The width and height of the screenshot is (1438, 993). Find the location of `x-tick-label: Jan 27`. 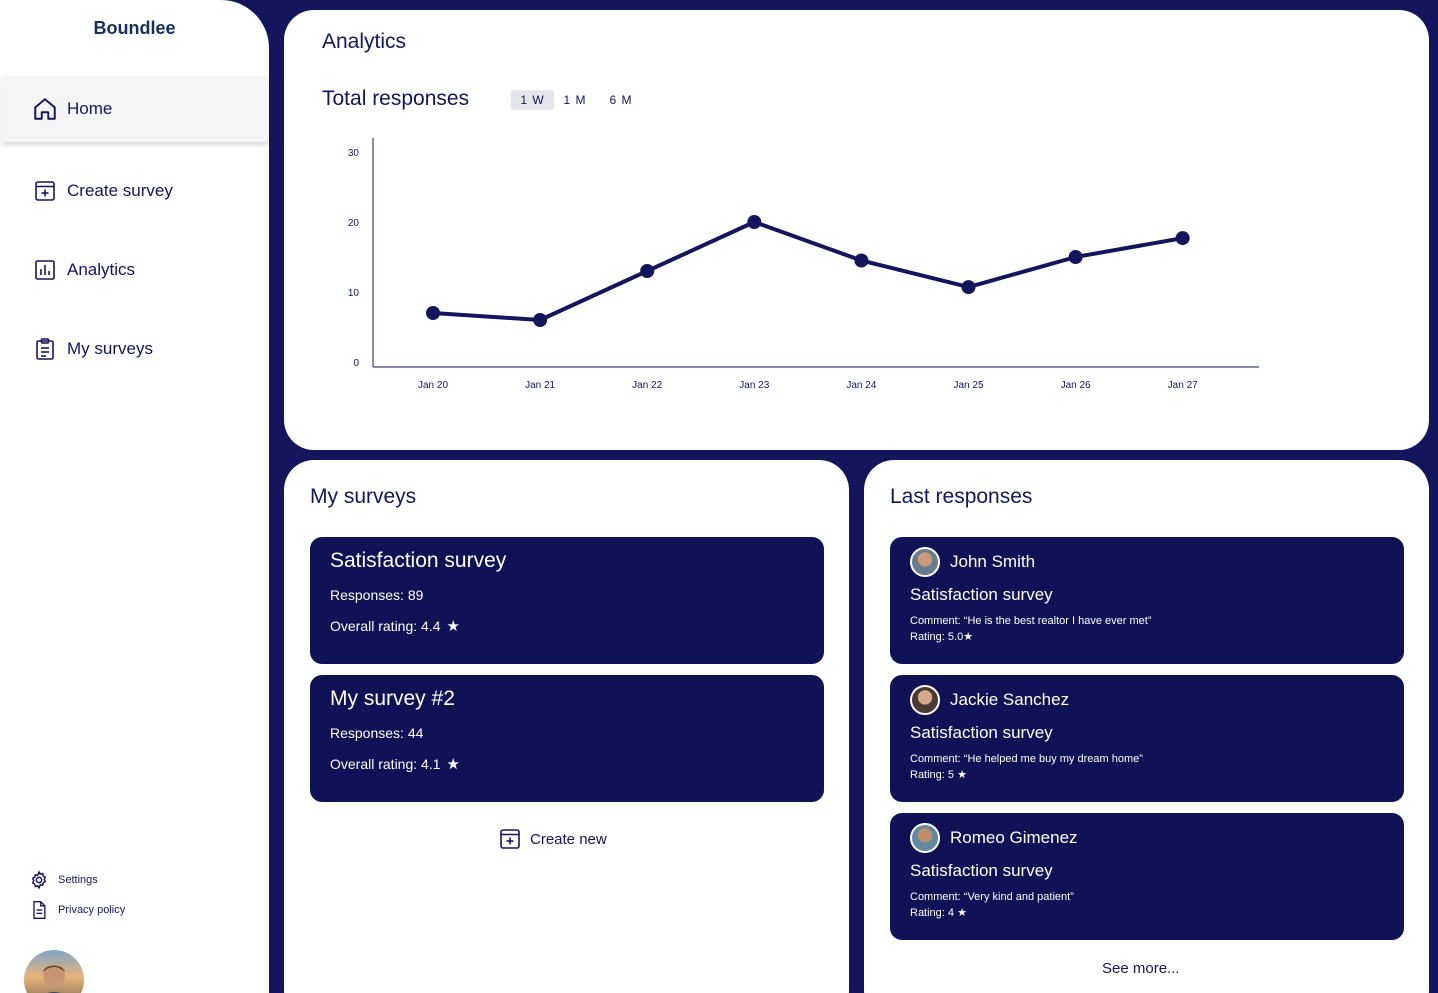

x-tick-label: Jan 27 is located at coordinates (1183, 385).